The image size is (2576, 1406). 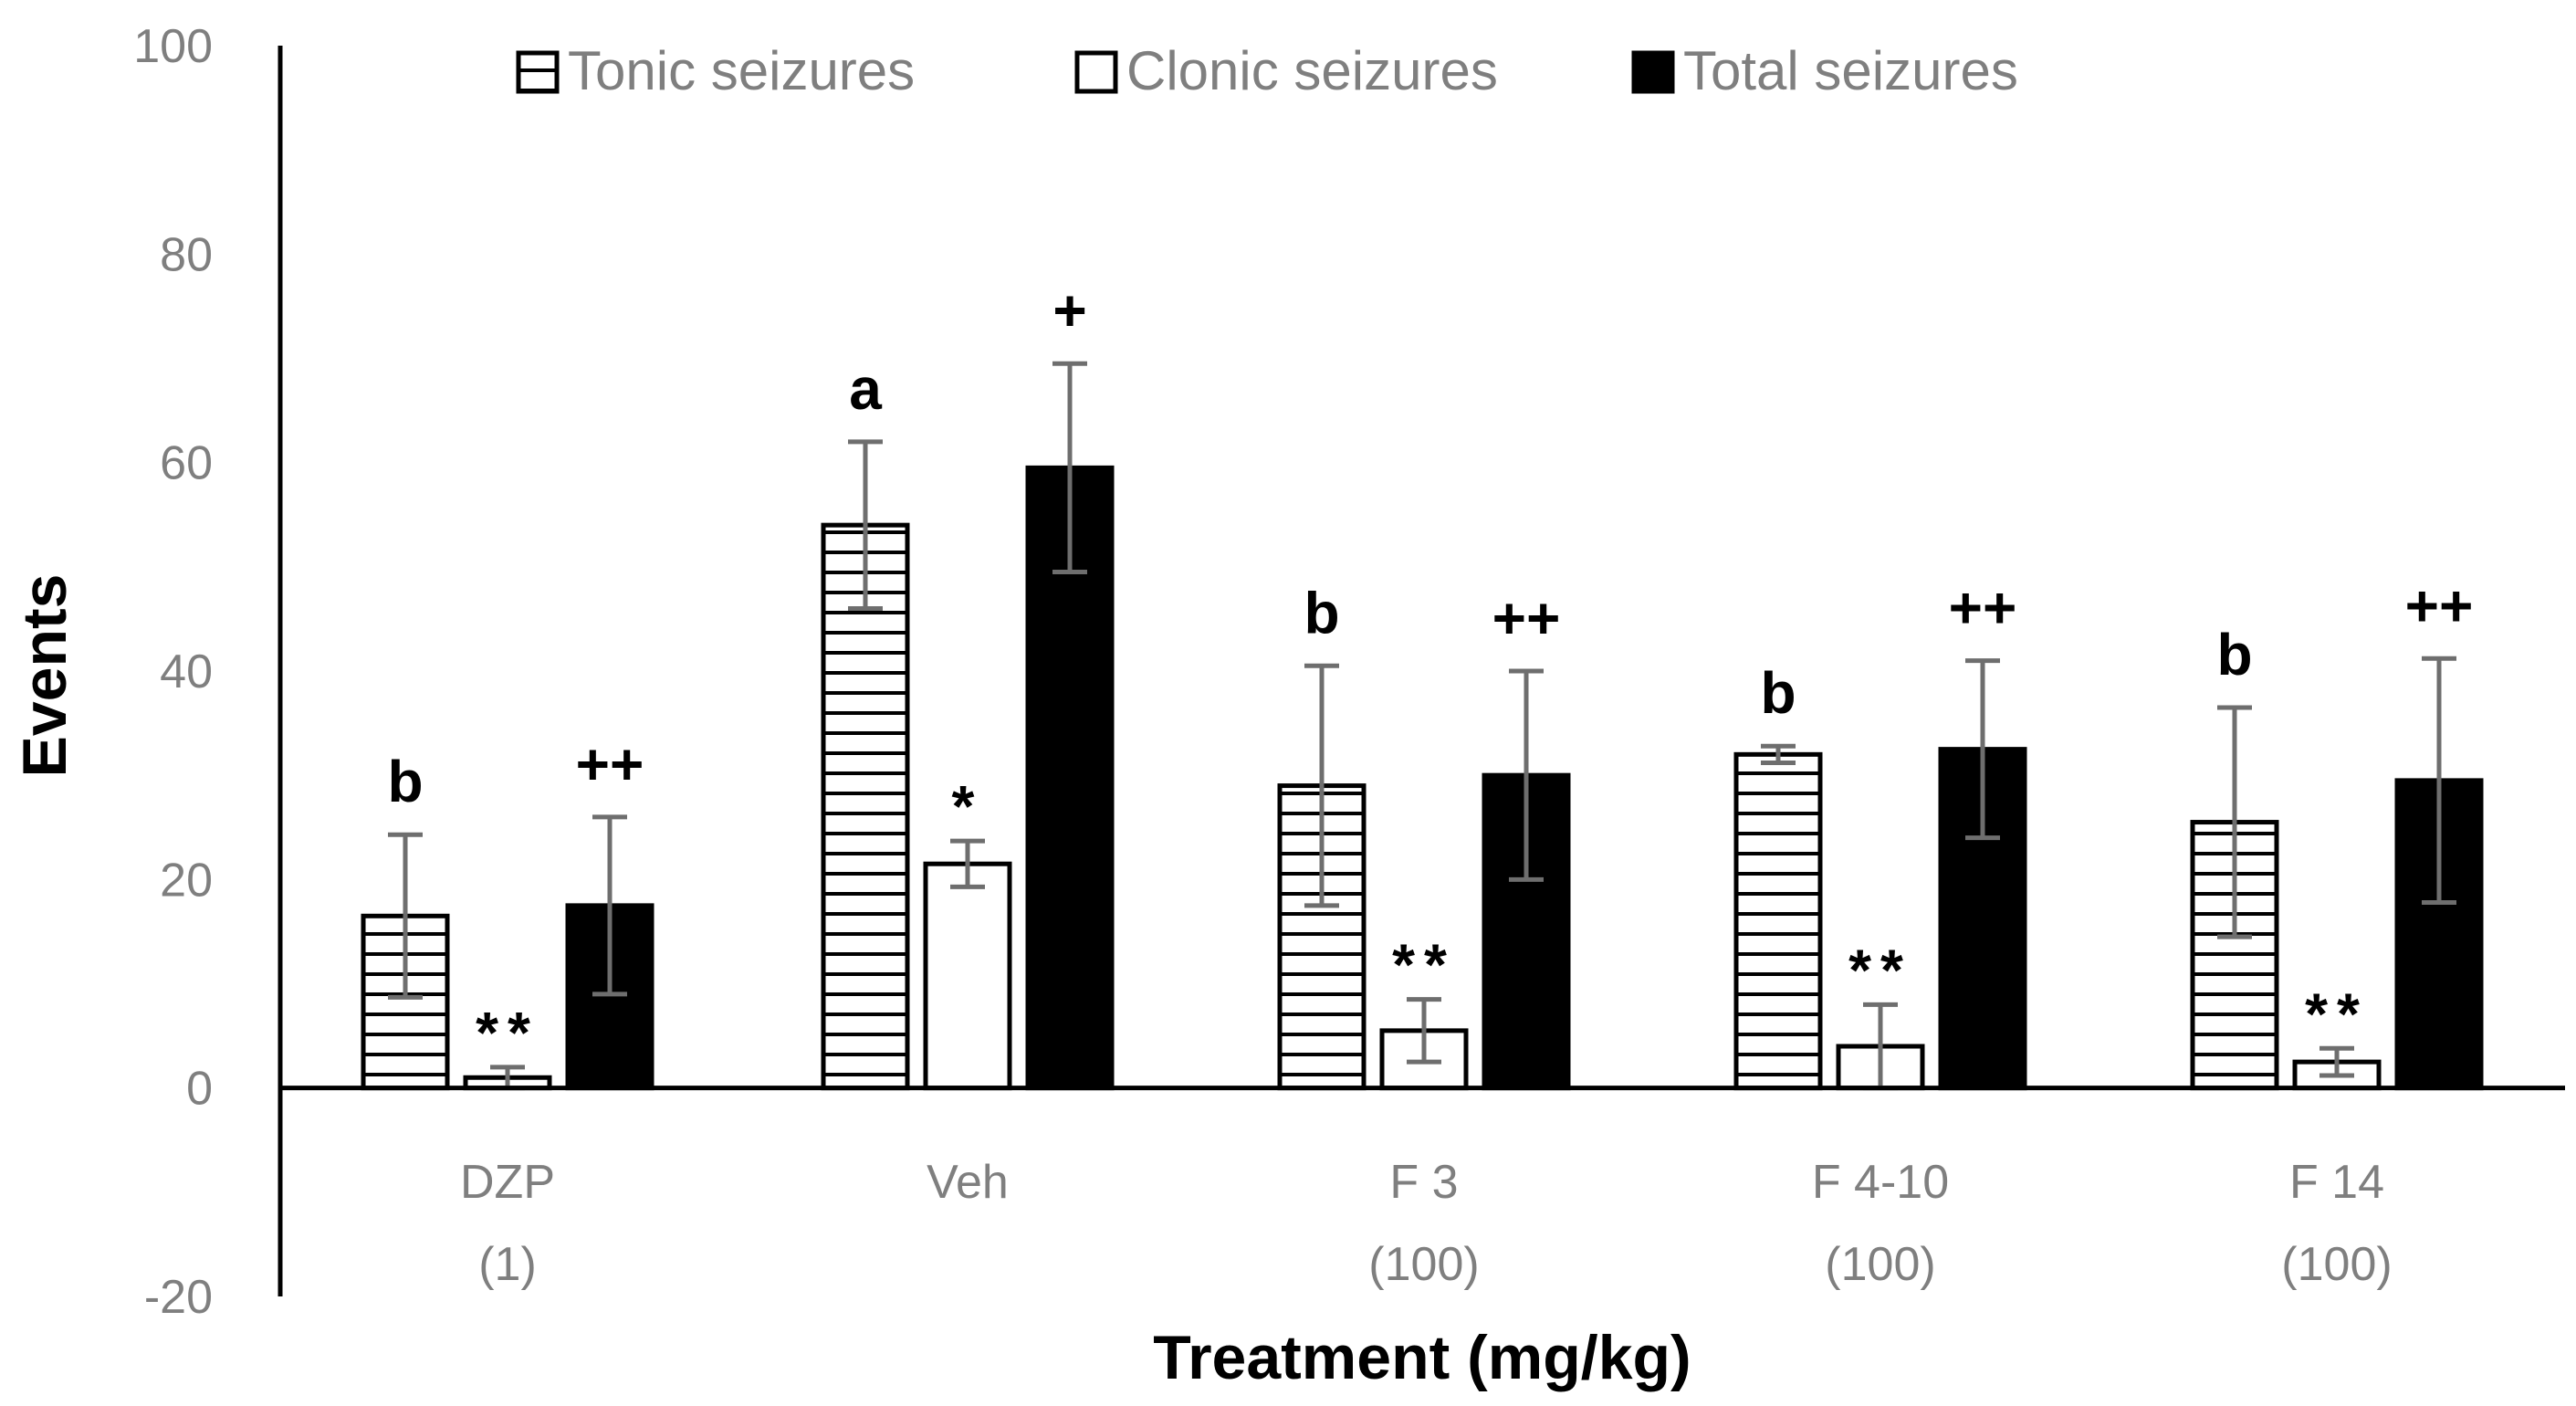 What do you see at coordinates (1422, 1357) in the screenshot?
I see `x-axis-title: Treatment (mg/kg)` at bounding box center [1422, 1357].